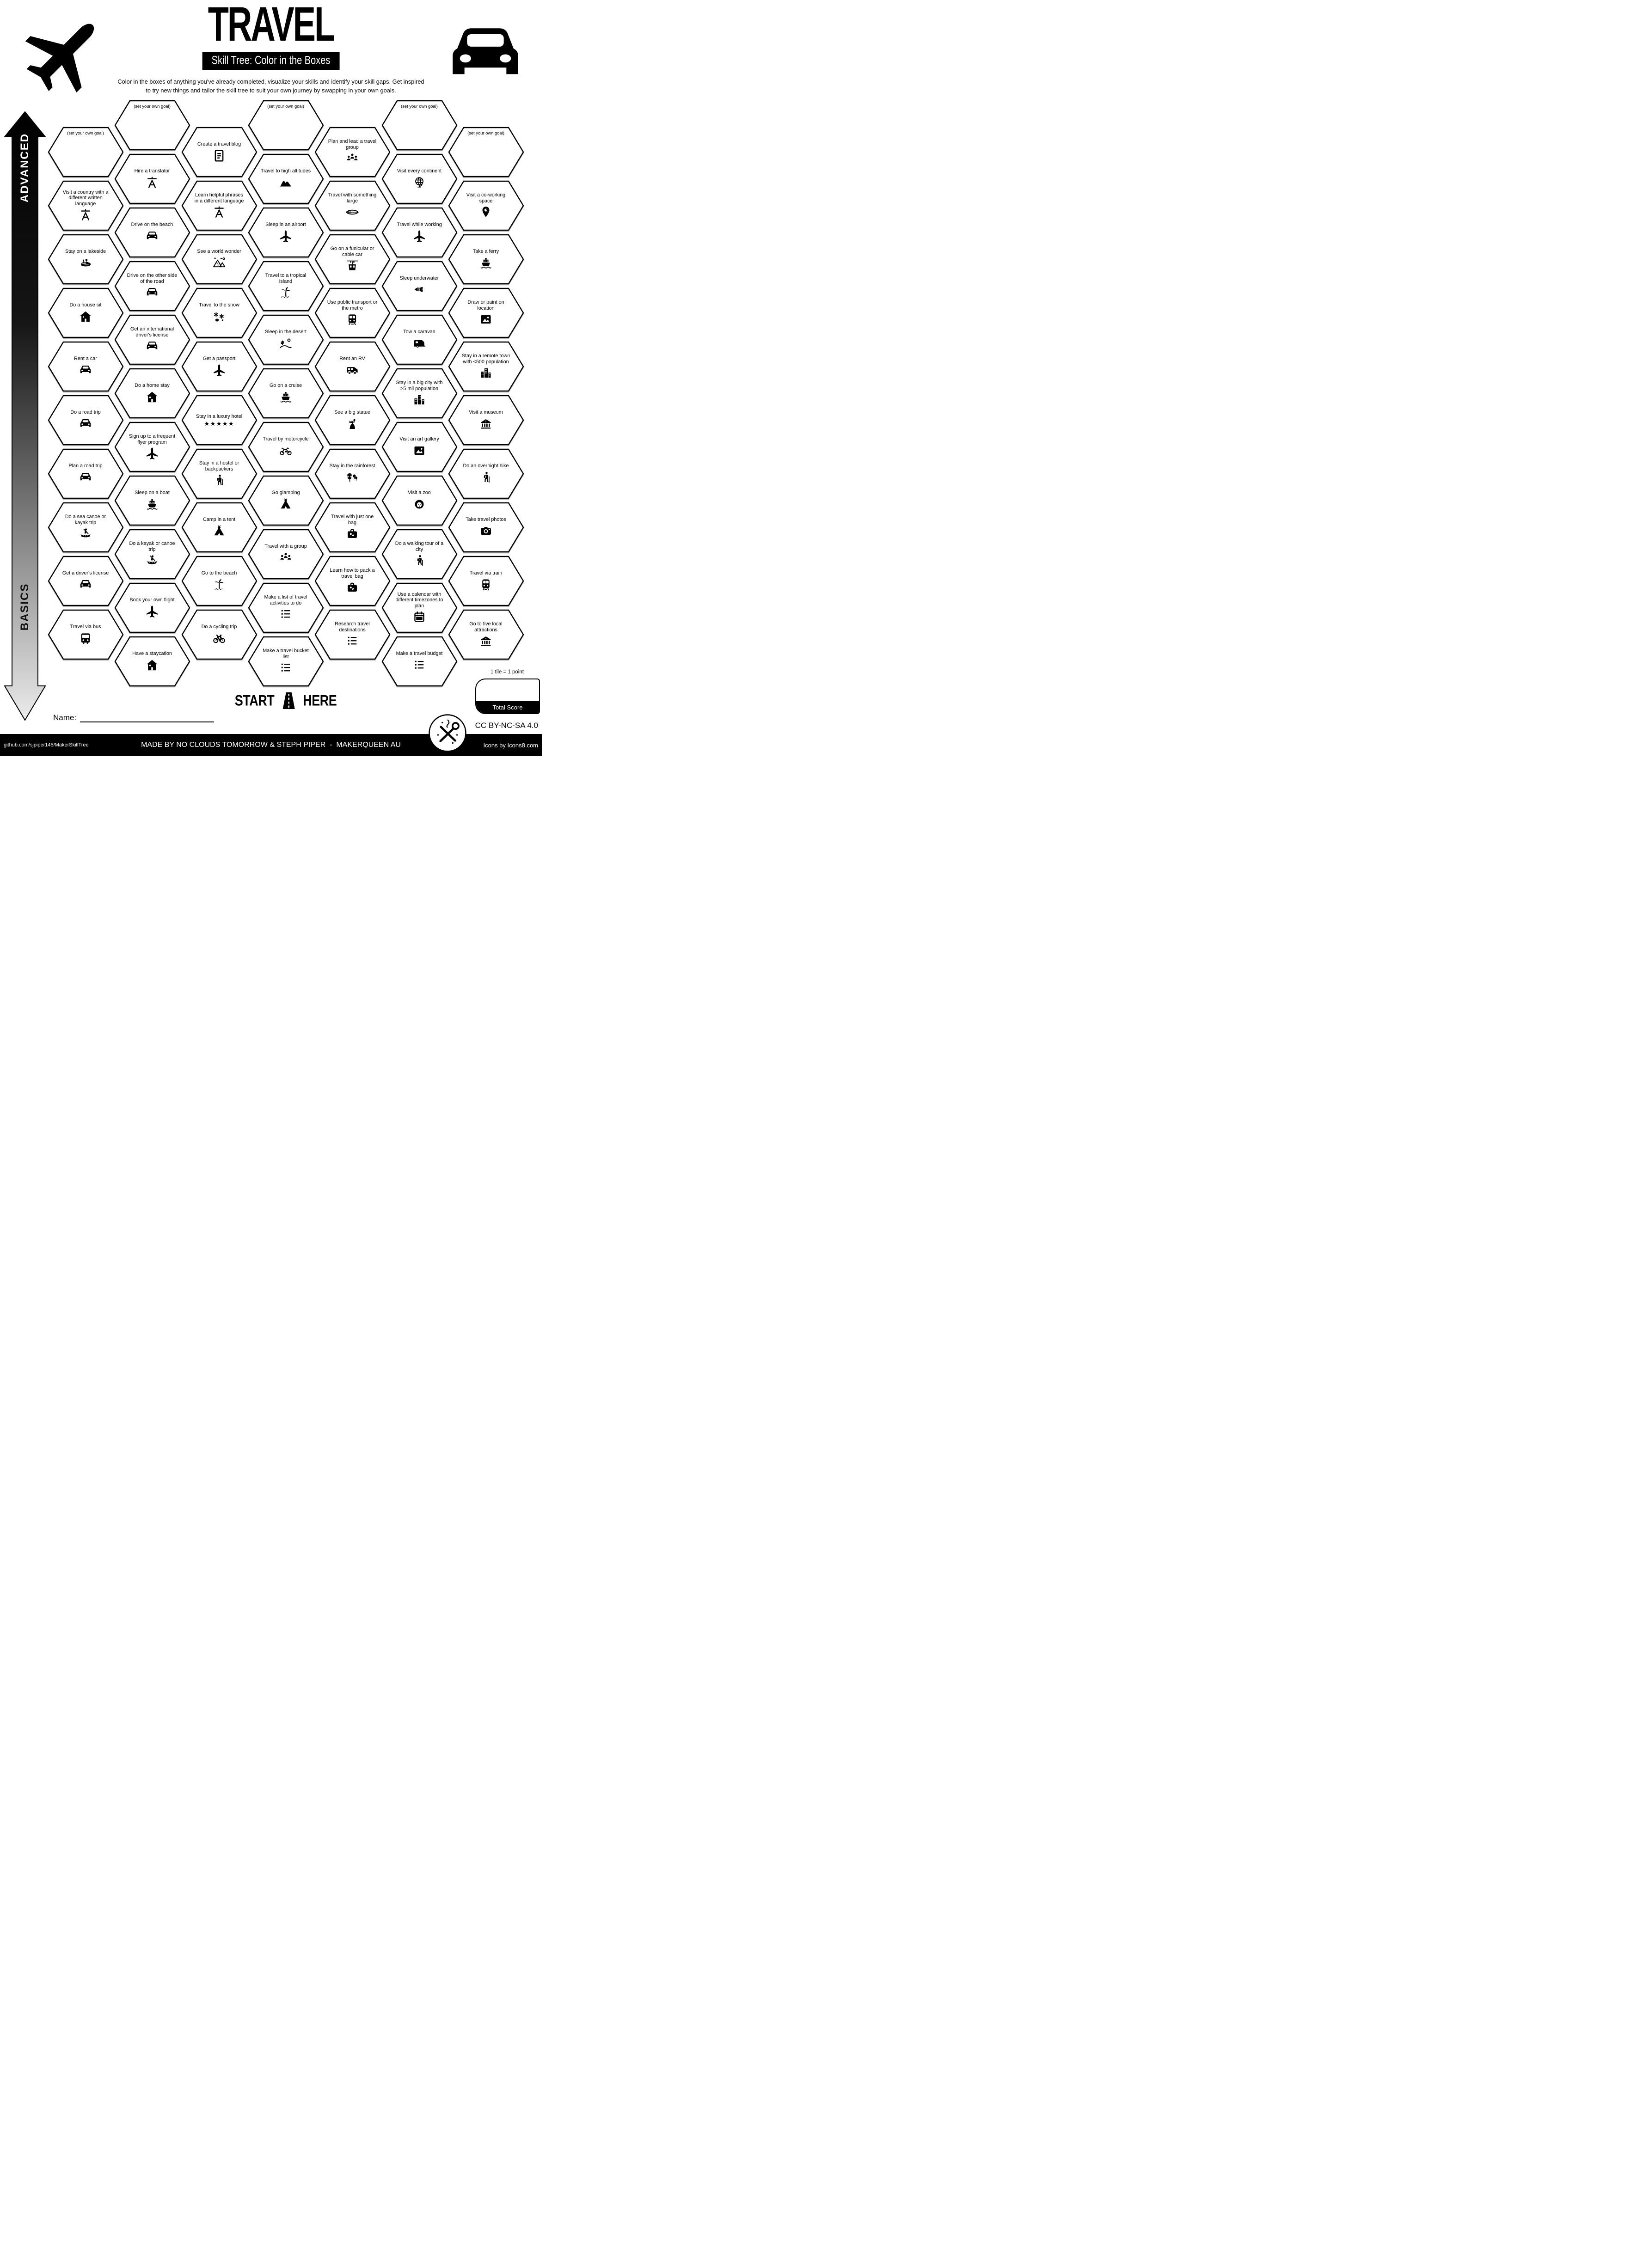 The width and height of the screenshot is (1625, 2268). I want to click on car-icon, so click(152, 346).